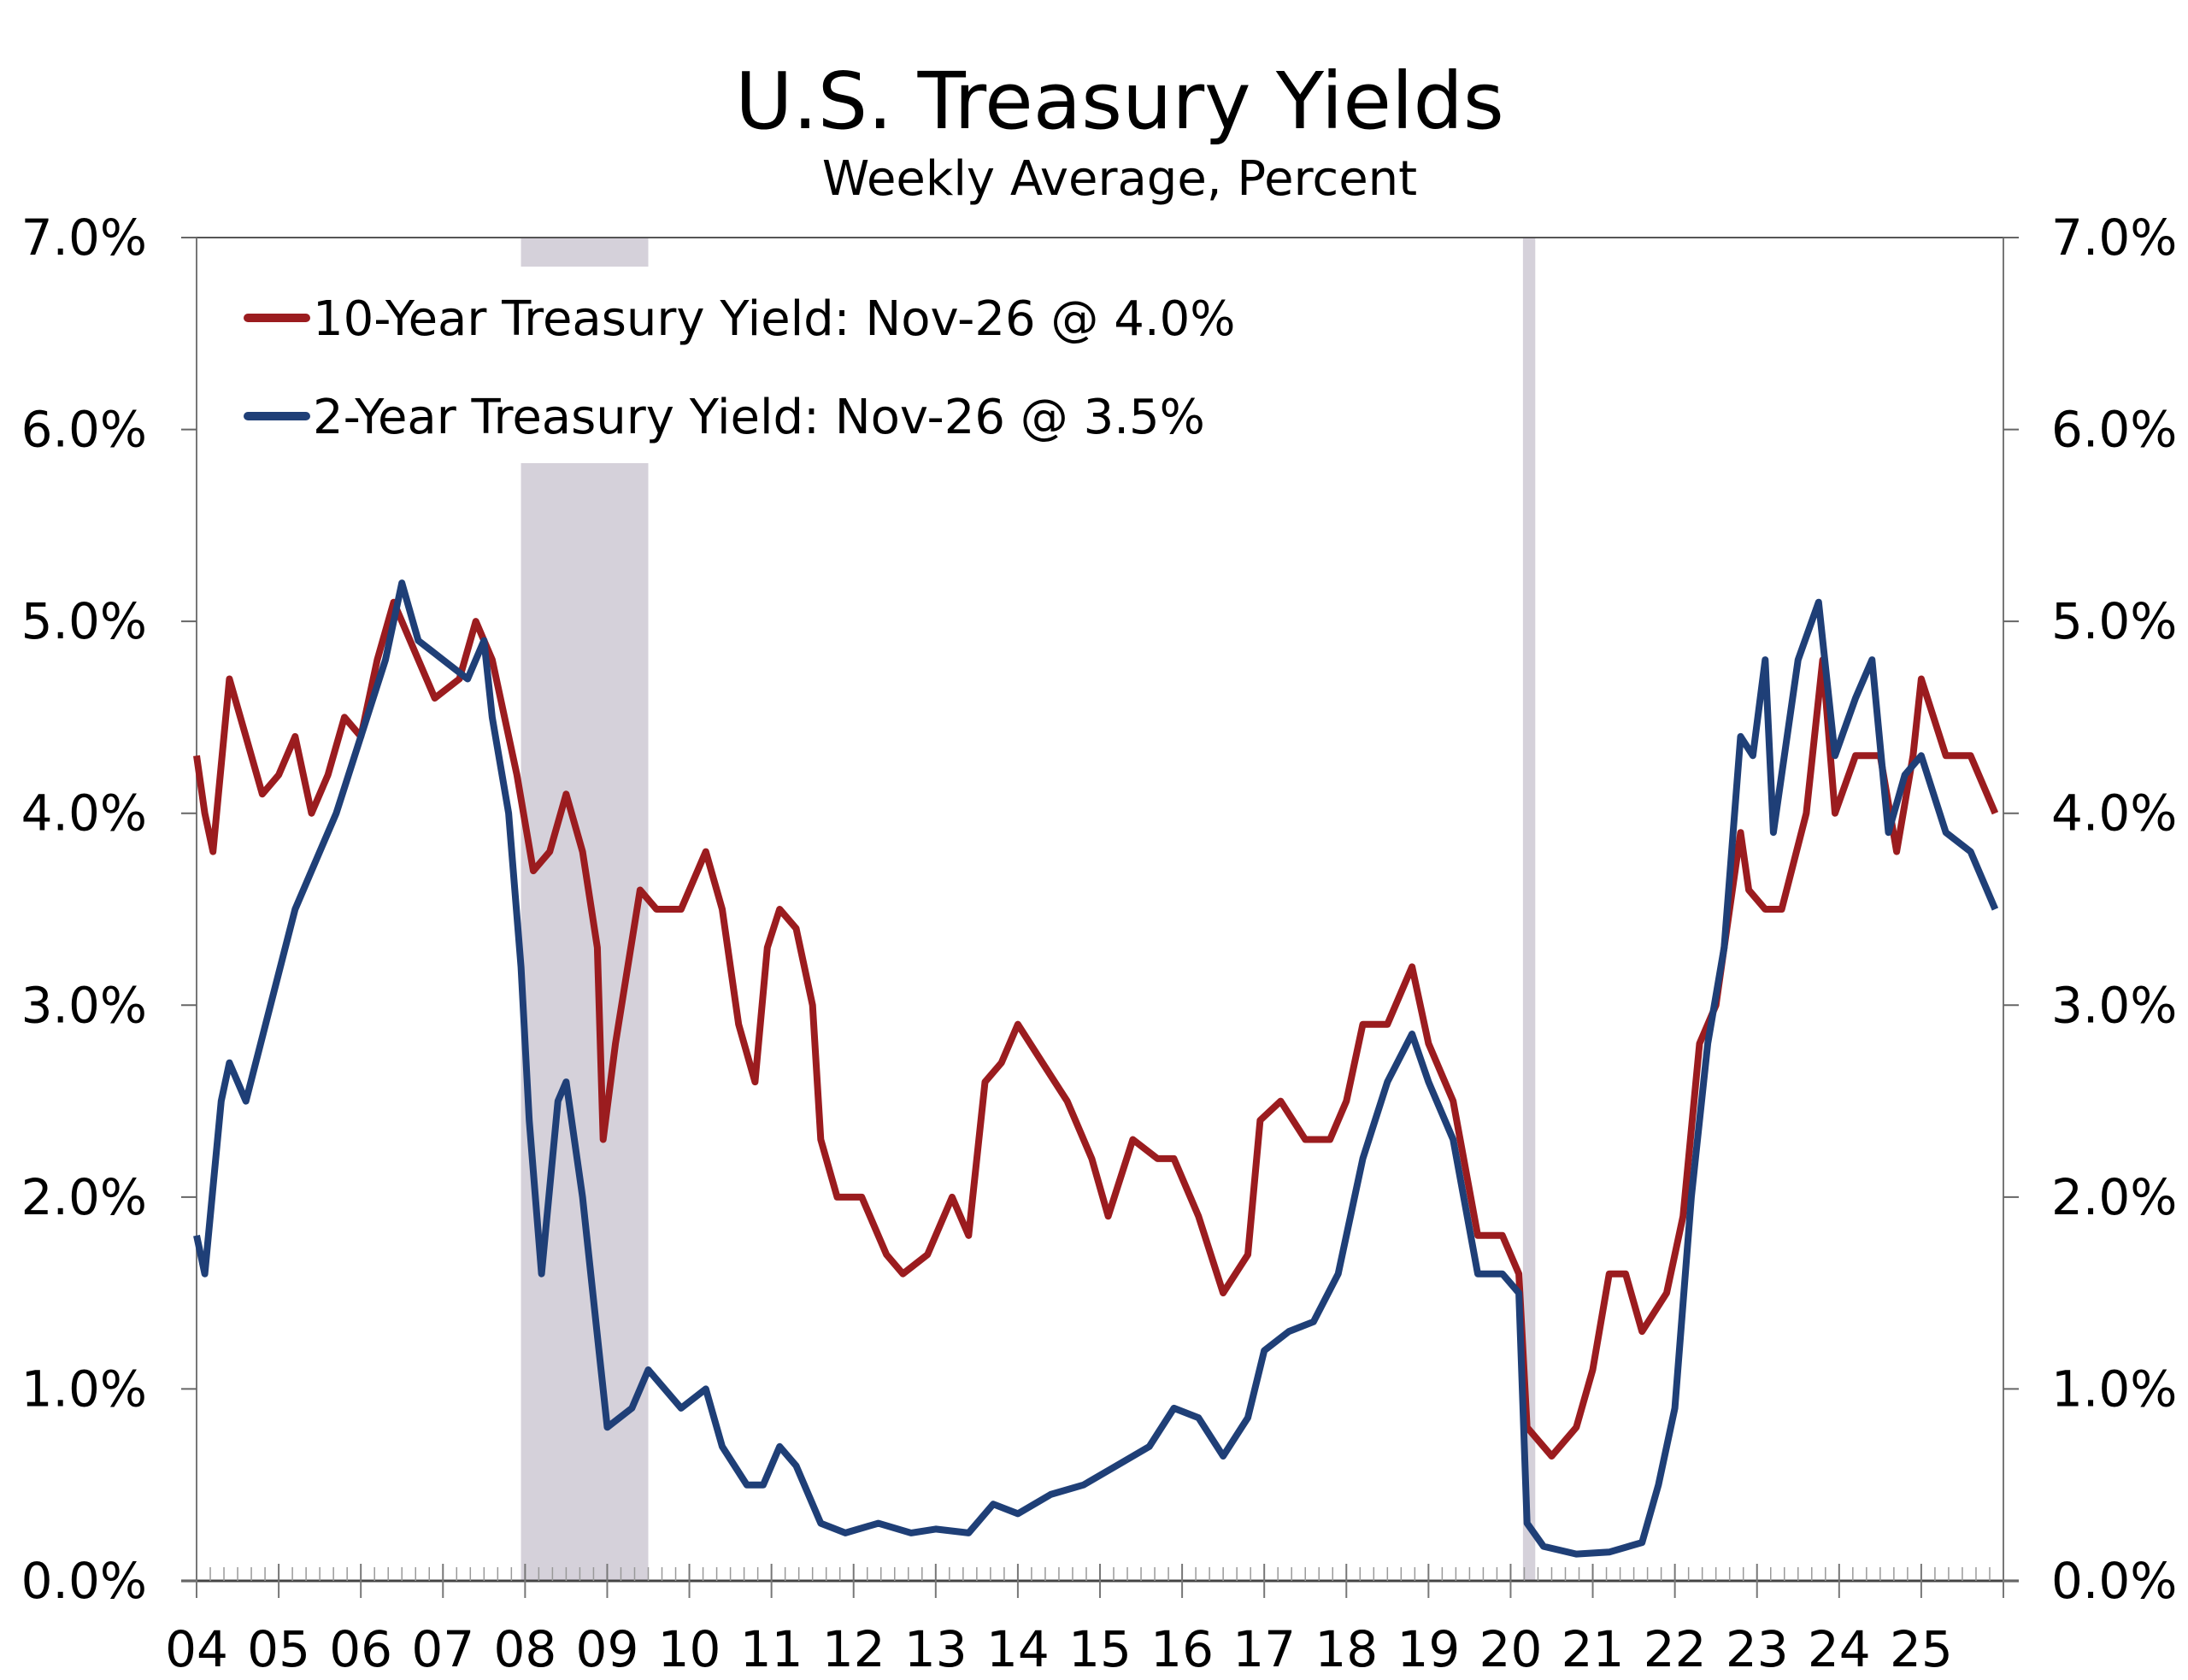 The image size is (2188, 1680). Describe the element at coordinates (936, 1649) in the screenshot. I see `x-tick-label: 13` at that location.